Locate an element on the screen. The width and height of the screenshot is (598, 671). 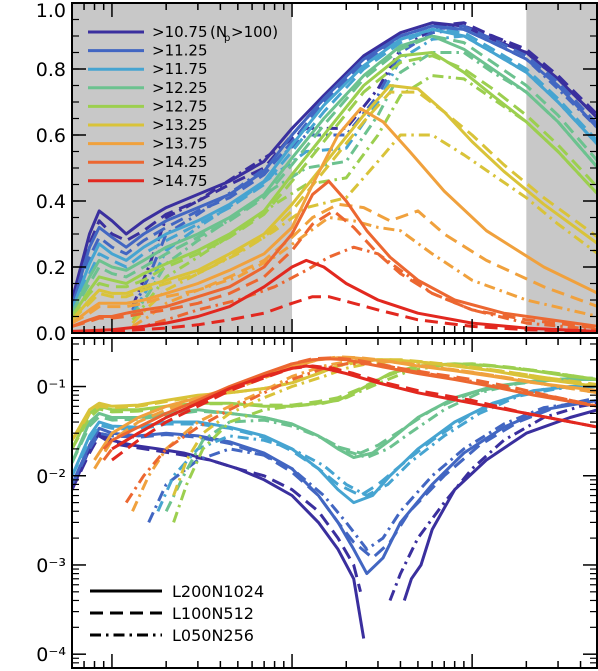
series-line-0-dashed is located at coordinates (217, 513).